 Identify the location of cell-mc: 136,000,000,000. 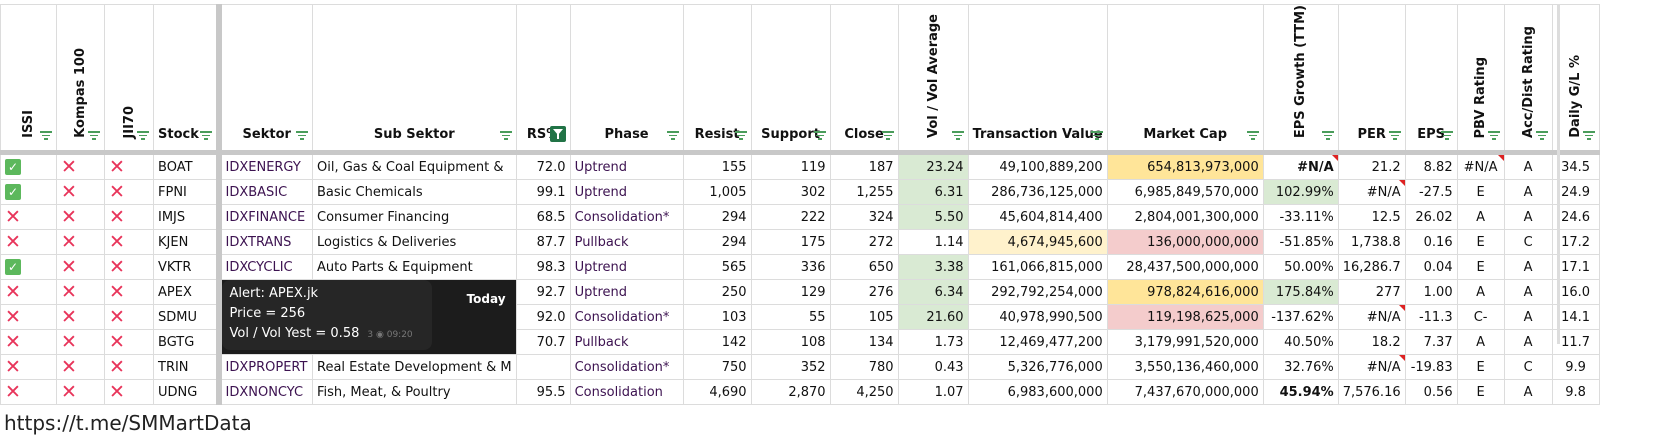
(1185, 242).